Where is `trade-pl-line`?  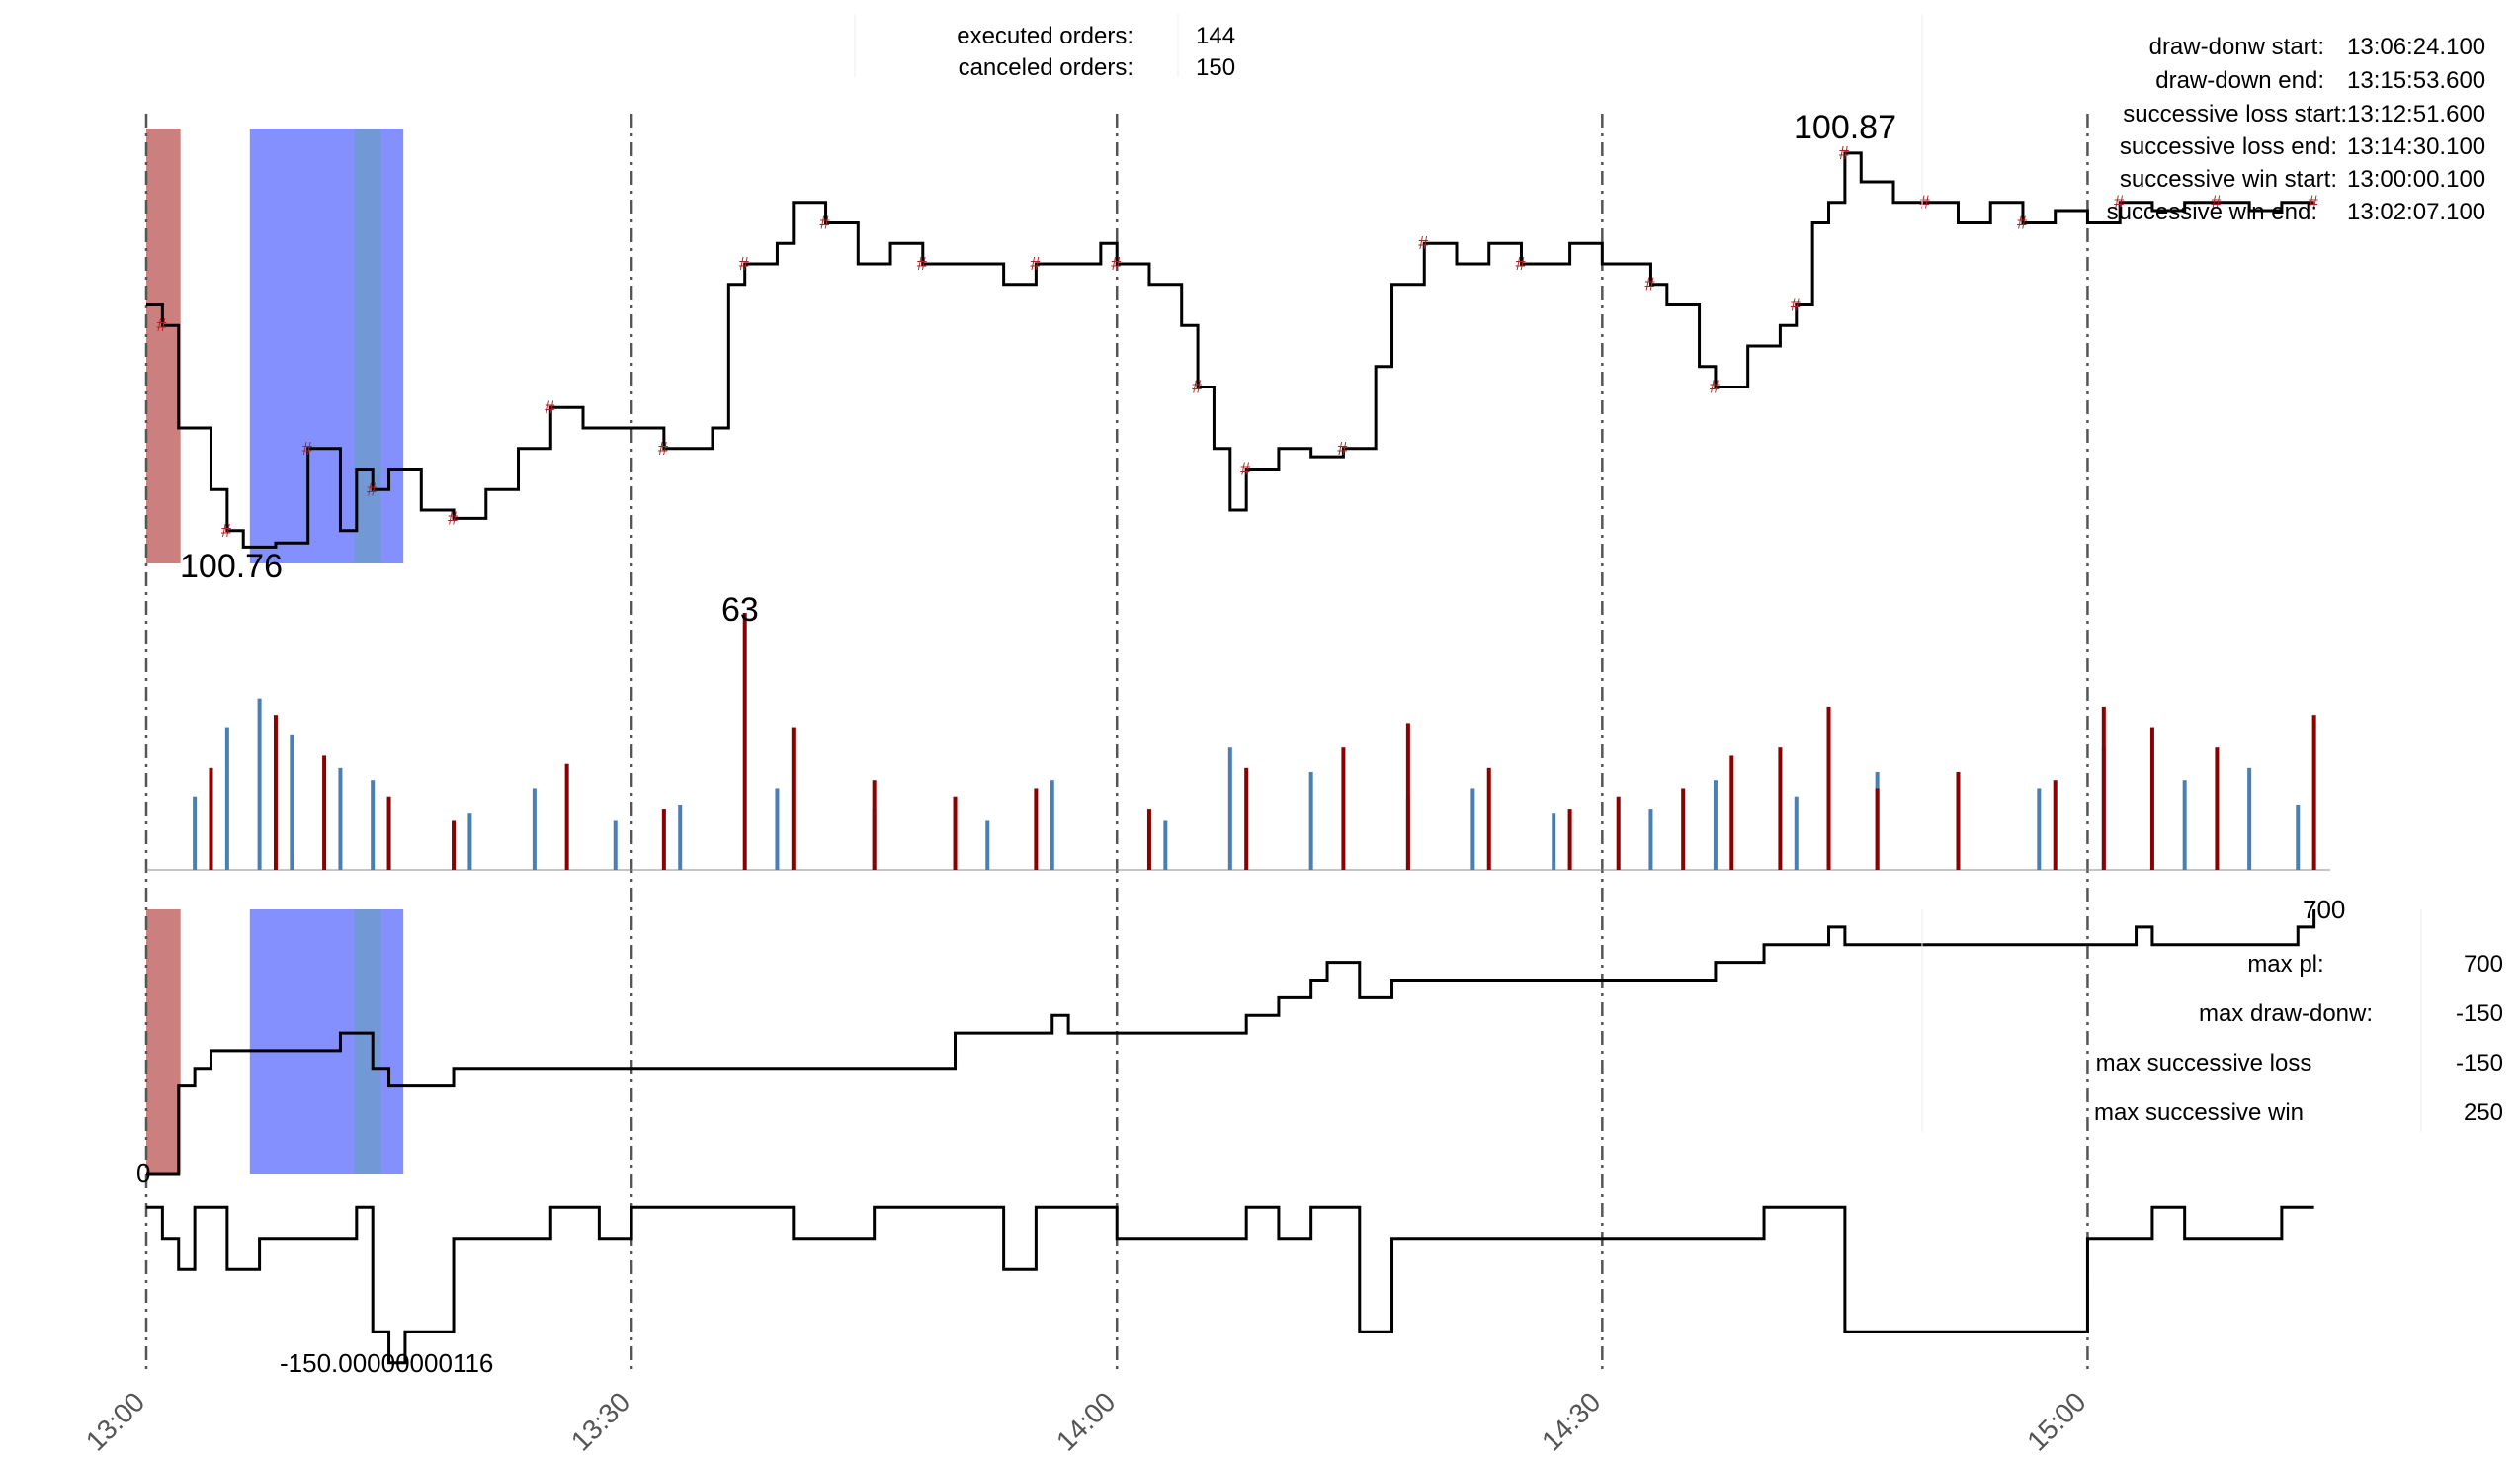
trade-pl-line is located at coordinates (1230, 1285).